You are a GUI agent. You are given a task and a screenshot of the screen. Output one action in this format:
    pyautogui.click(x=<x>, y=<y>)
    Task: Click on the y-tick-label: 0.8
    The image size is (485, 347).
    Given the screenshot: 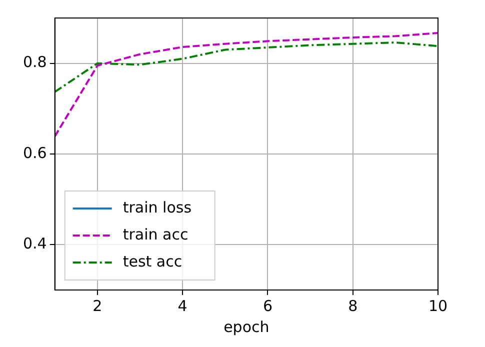 What is the action you would take?
    pyautogui.click(x=34, y=62)
    